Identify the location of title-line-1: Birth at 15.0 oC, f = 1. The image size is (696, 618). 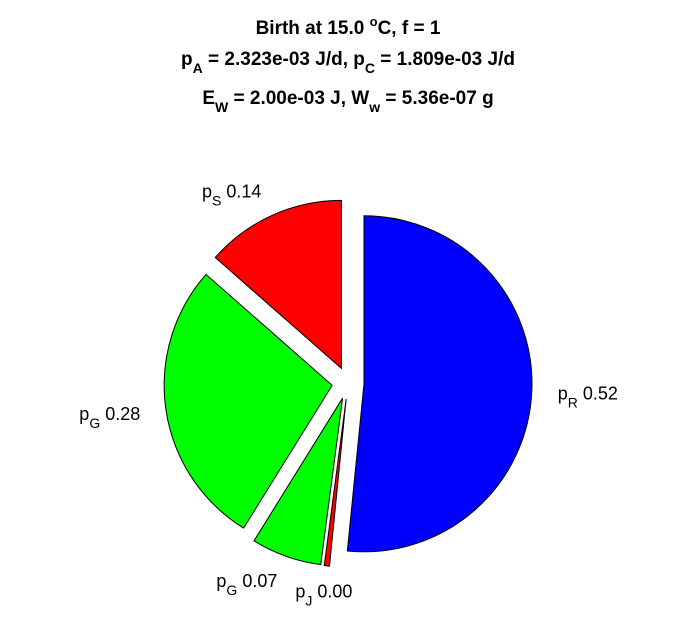
(348, 26).